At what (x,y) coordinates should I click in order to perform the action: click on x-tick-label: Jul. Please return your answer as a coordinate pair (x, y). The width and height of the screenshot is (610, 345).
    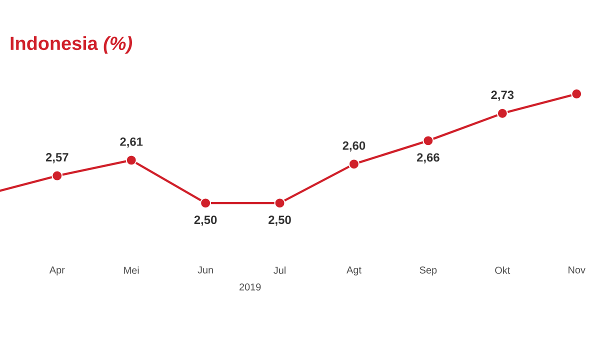
    Looking at the image, I should click on (280, 270).